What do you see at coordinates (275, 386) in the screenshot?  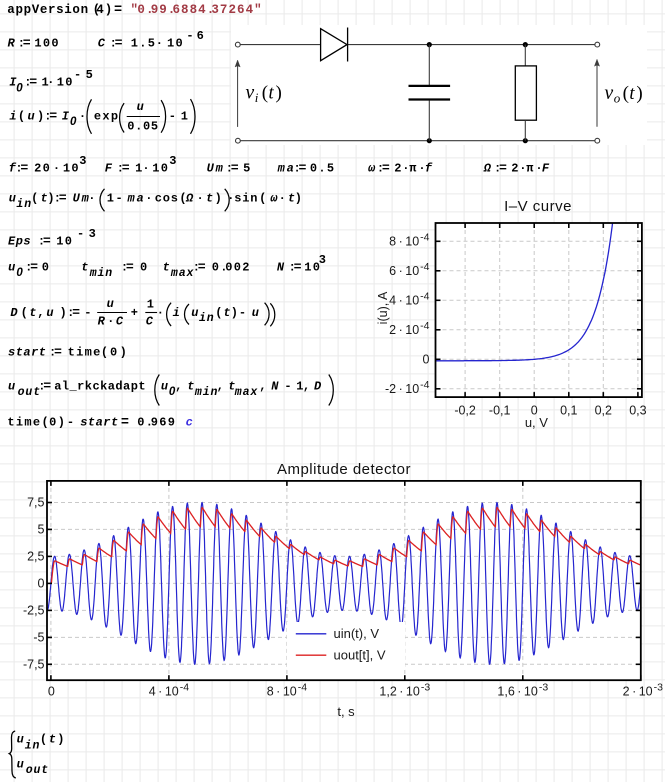 I see `svg-text: N` at bounding box center [275, 386].